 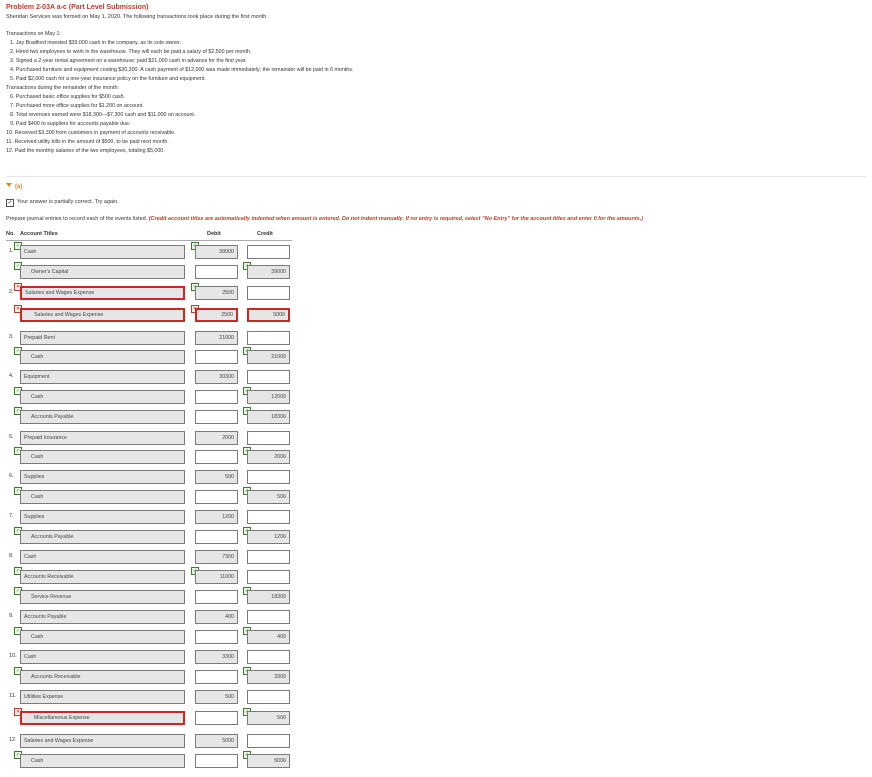 What do you see at coordinates (11, 556) in the screenshot?
I see `entry-number: 8.` at bounding box center [11, 556].